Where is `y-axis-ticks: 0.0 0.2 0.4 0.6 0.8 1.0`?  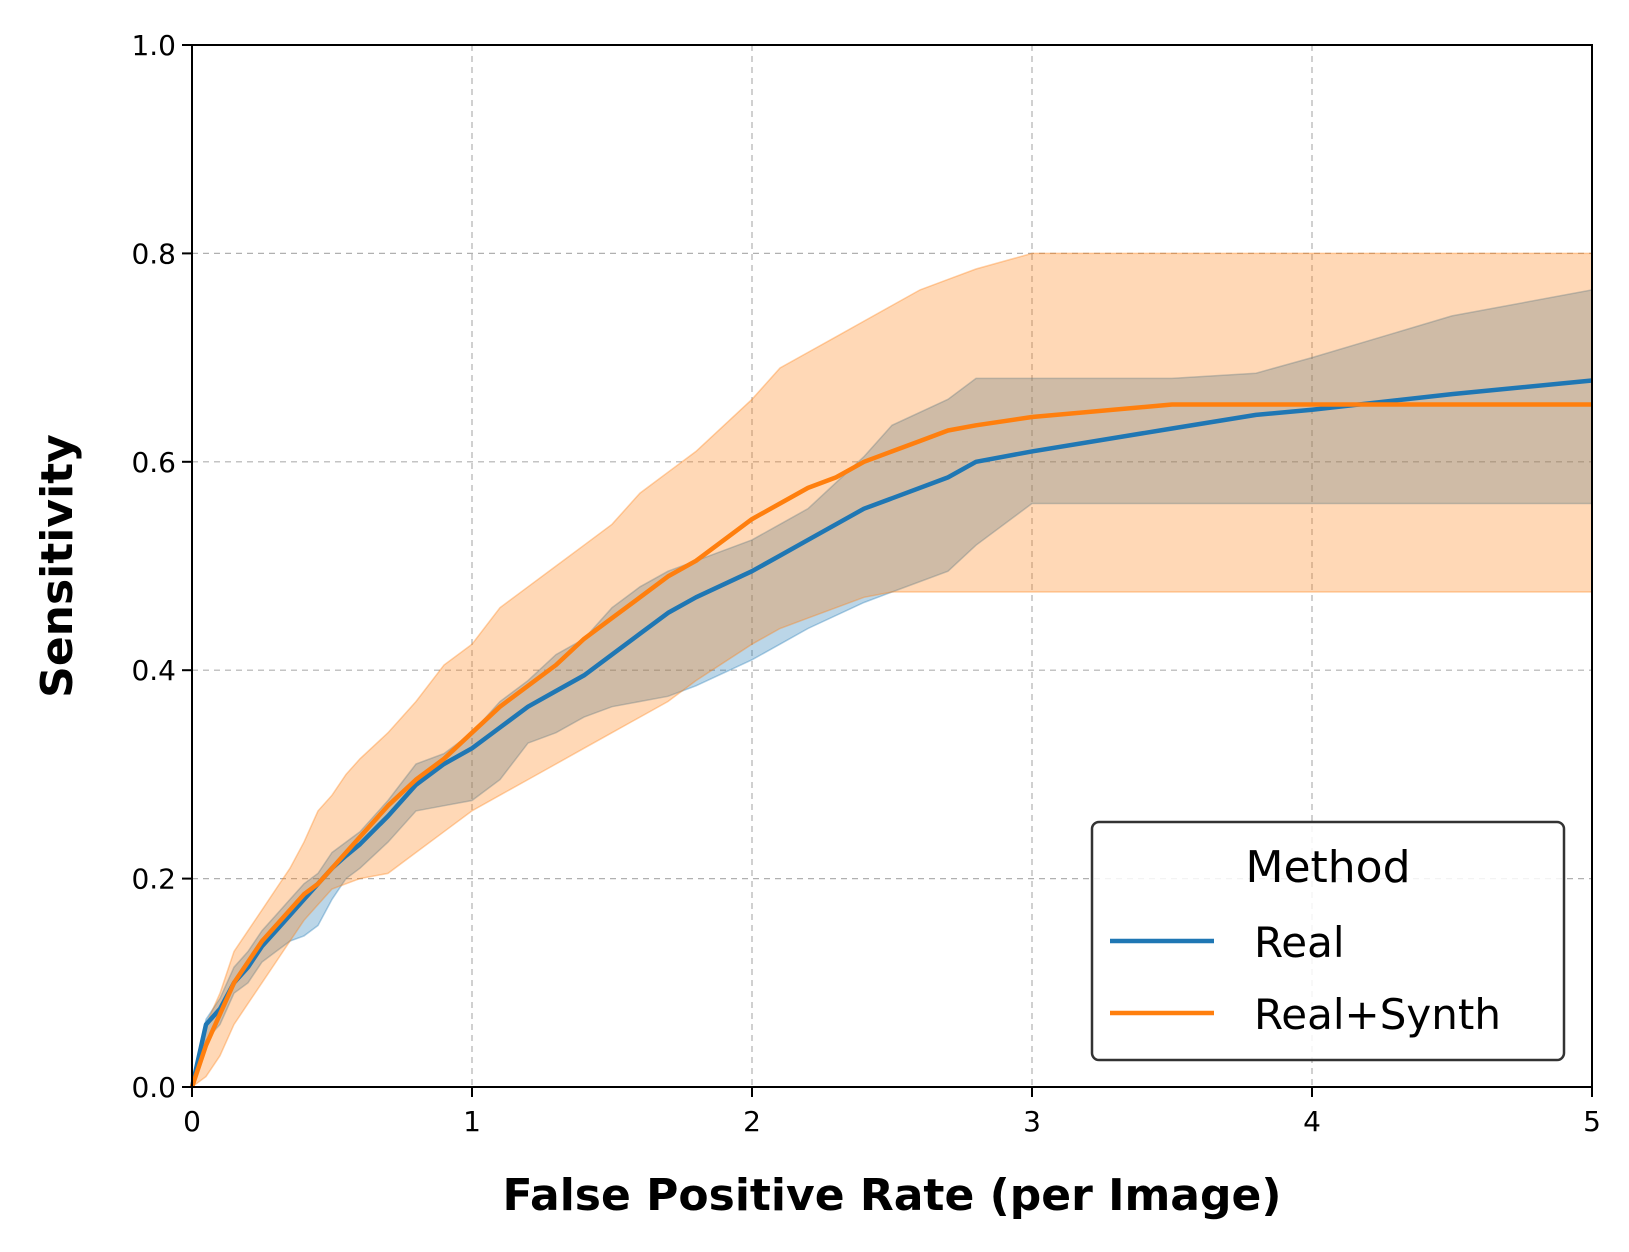
y-axis-ticks: 0.0 0.2 0.4 0.6 0.8 1.0 is located at coordinates (161, 566).